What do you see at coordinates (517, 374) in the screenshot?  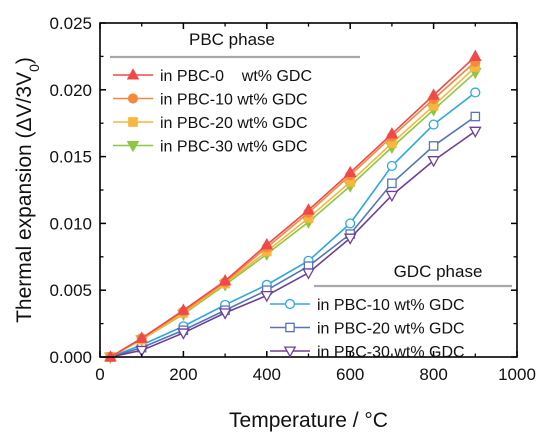 I see `x-tick-label: 1000` at bounding box center [517, 374].